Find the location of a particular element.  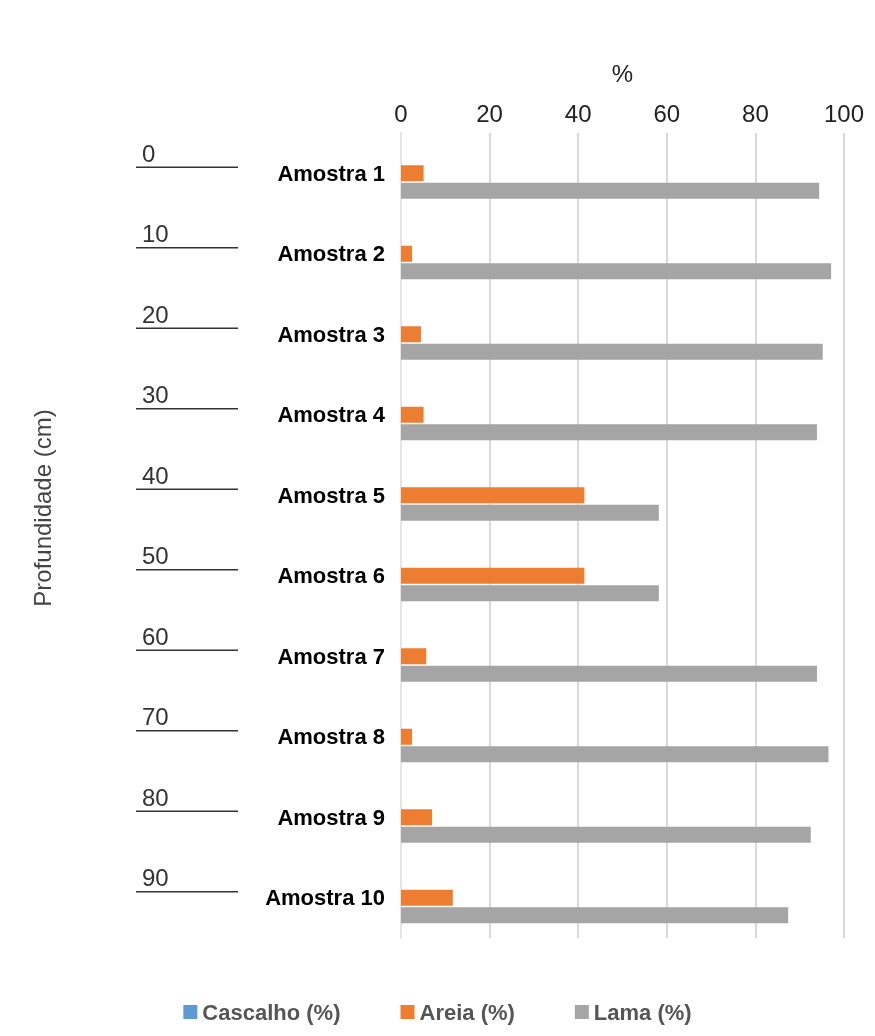

x-tick-label: 40 is located at coordinates (578, 113).